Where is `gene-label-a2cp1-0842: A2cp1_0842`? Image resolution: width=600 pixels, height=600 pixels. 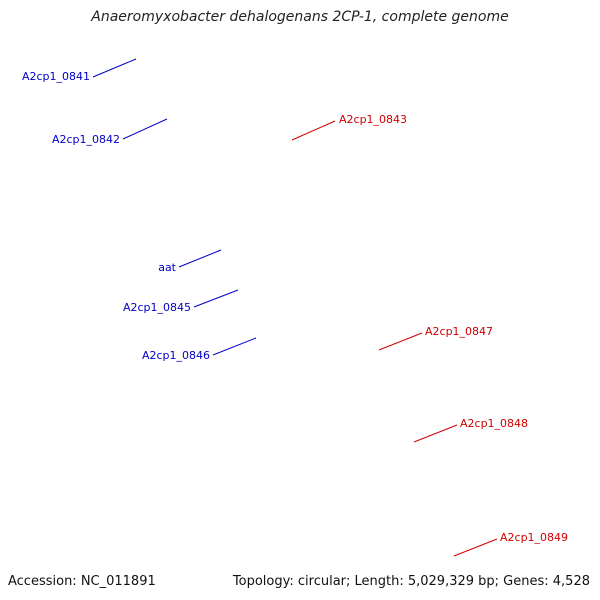 gene-label-a2cp1-0842: A2cp1_0842 is located at coordinates (86, 139).